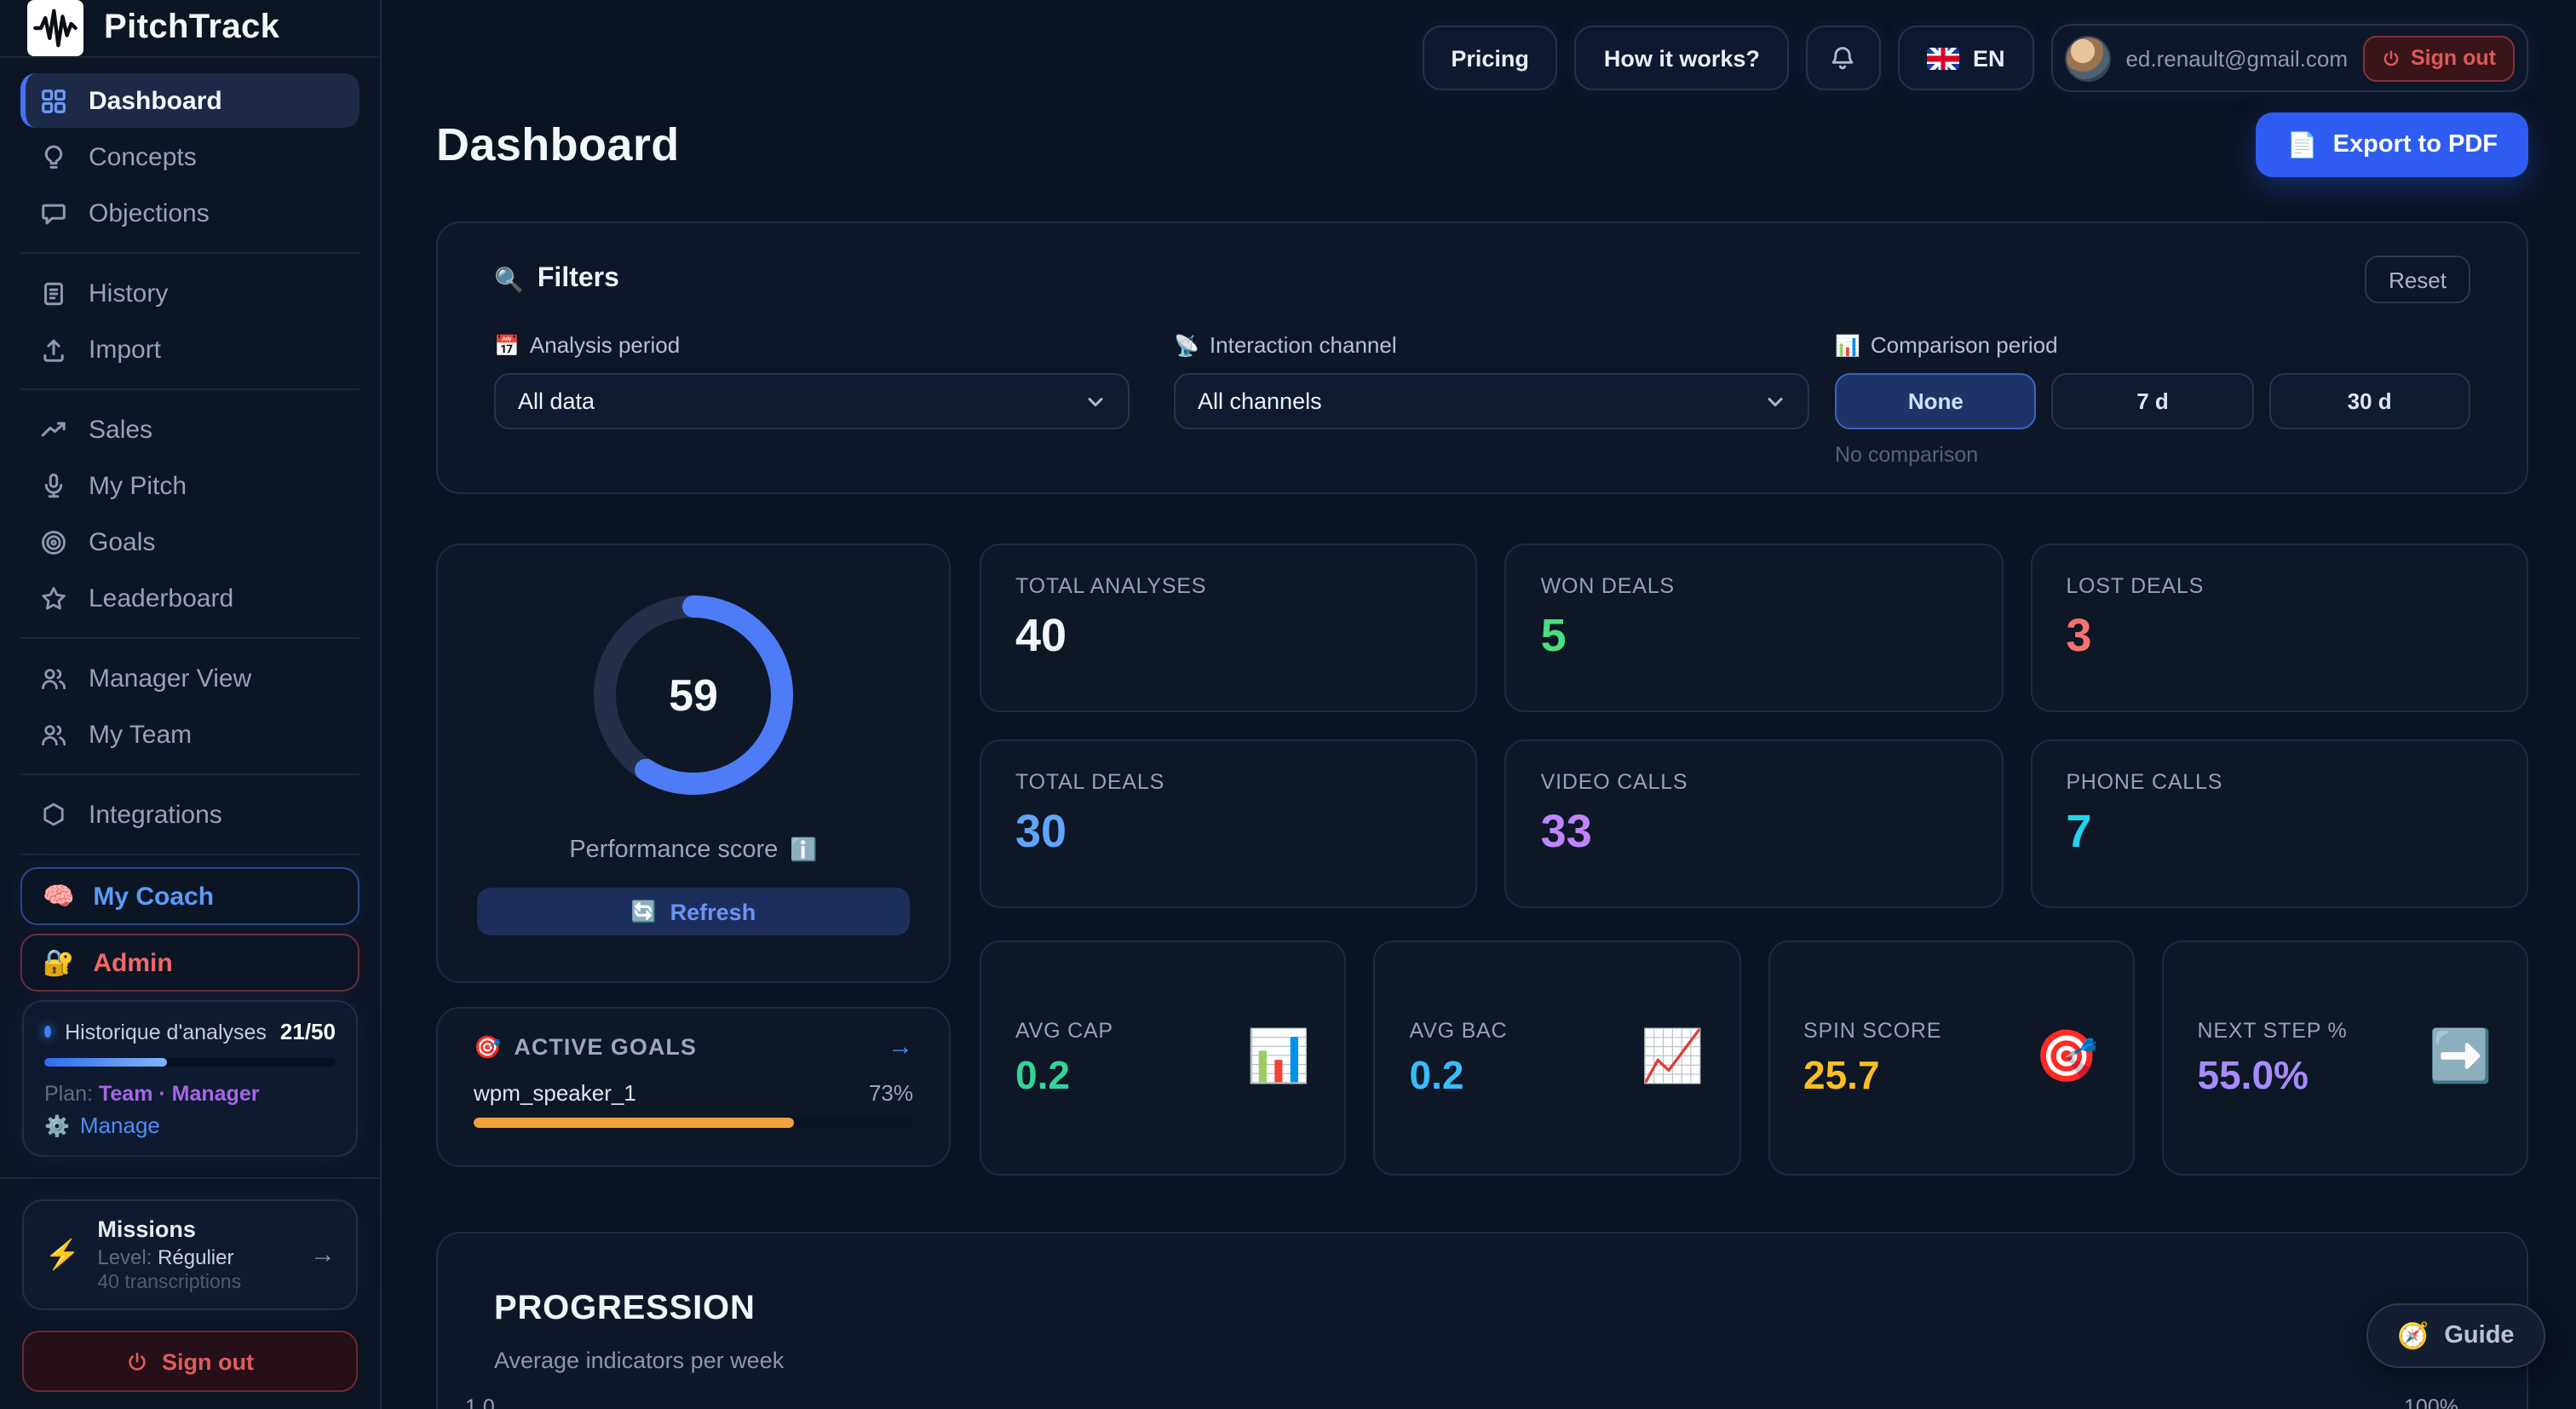 This screenshot has height=1409, width=2576. Describe the element at coordinates (190, 1361) in the screenshot. I see `sidebar-sign-out-button: Sign out` at that location.